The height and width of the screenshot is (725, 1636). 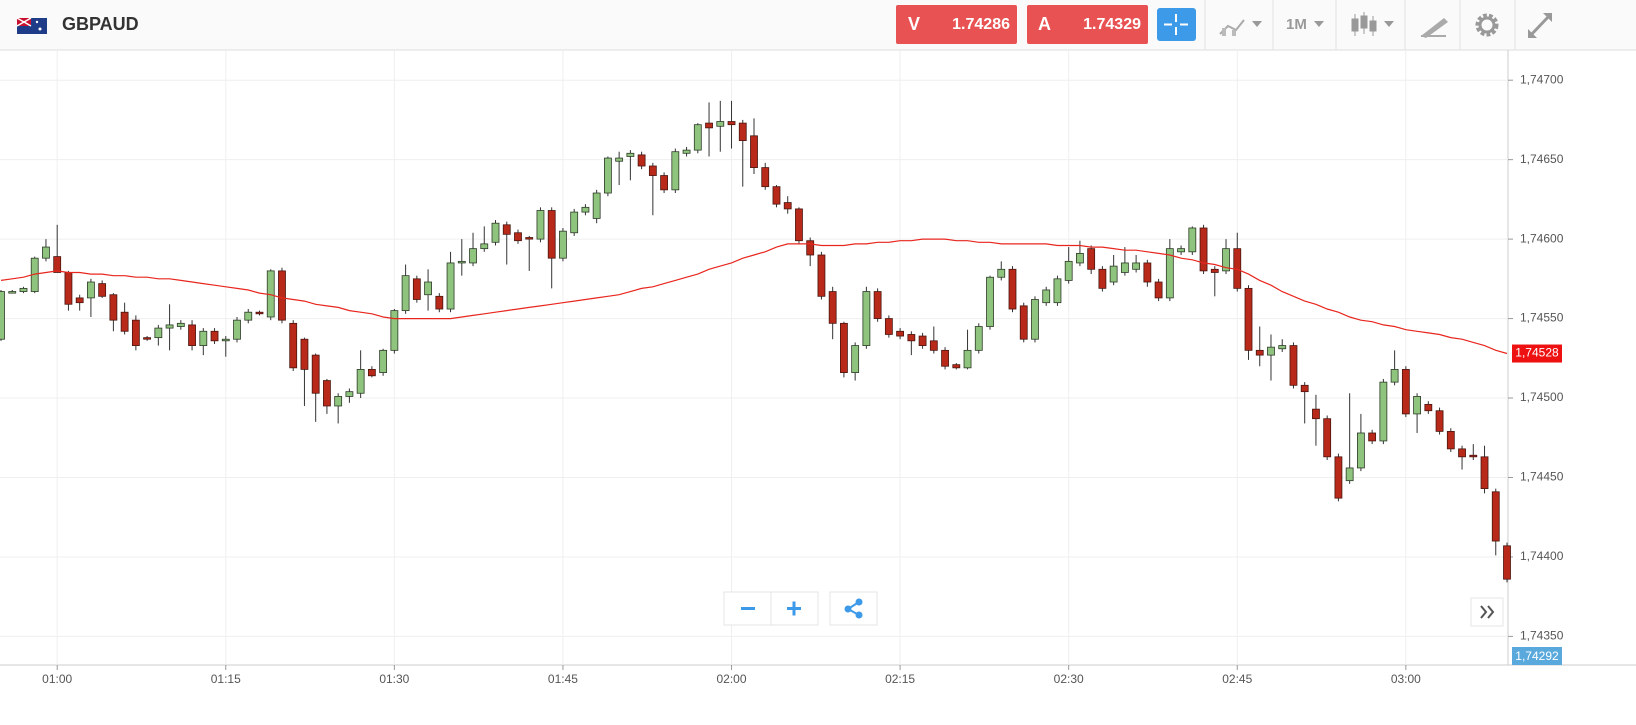 What do you see at coordinates (1087, 24) in the screenshot?
I see `buy-button: A 1.74329` at bounding box center [1087, 24].